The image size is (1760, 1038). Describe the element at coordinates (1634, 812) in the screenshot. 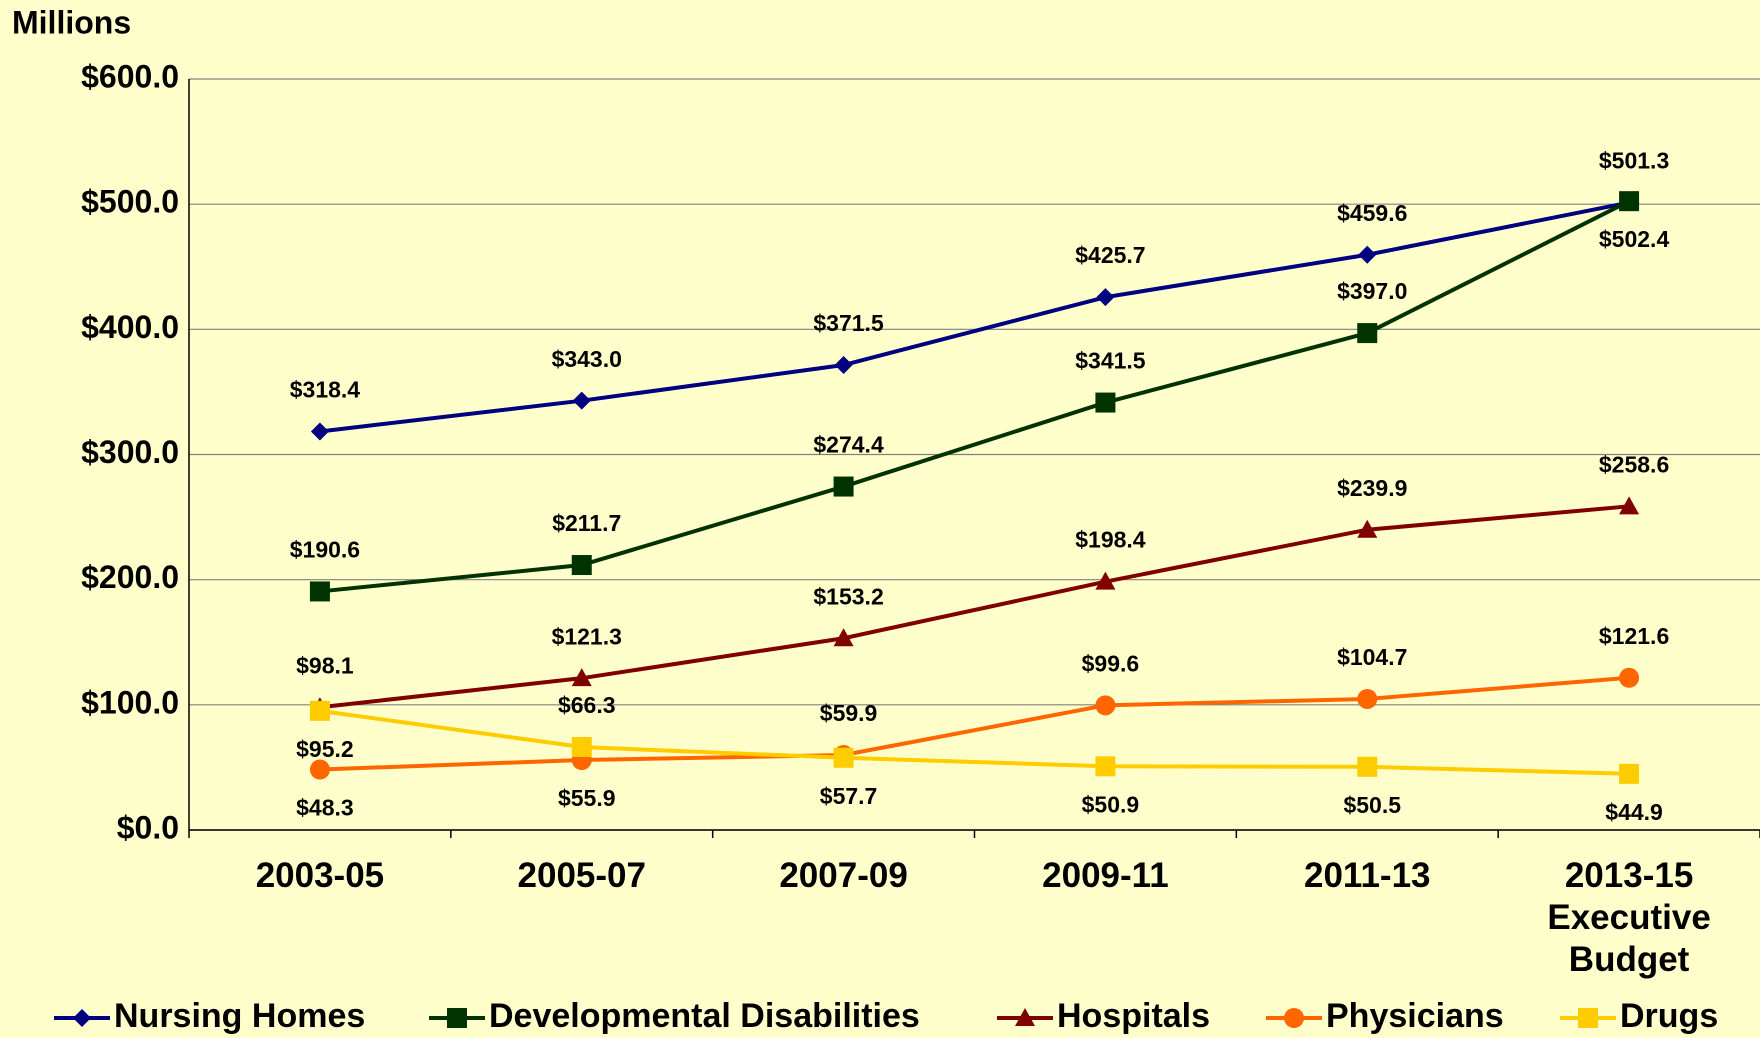

I see `data-label: $44.9` at that location.